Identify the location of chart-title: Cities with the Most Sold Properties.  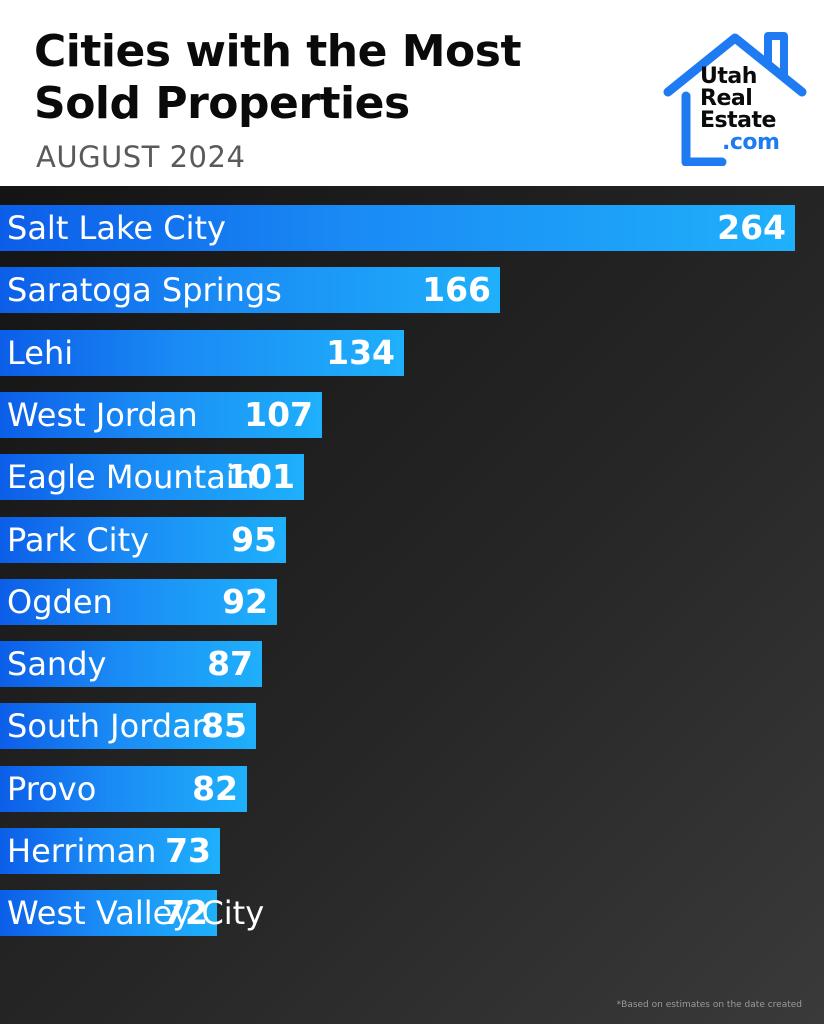
(334, 78).